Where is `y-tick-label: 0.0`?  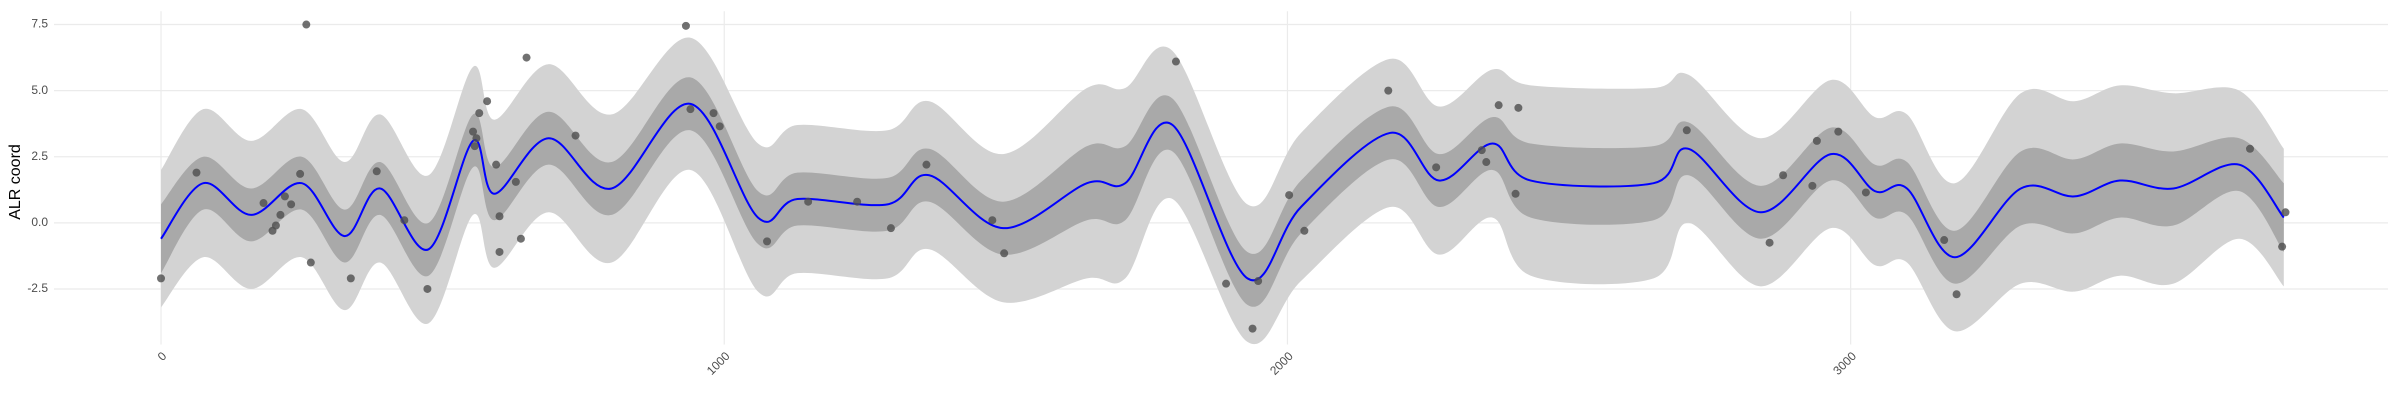
y-tick-label: 0.0 is located at coordinates (39, 222).